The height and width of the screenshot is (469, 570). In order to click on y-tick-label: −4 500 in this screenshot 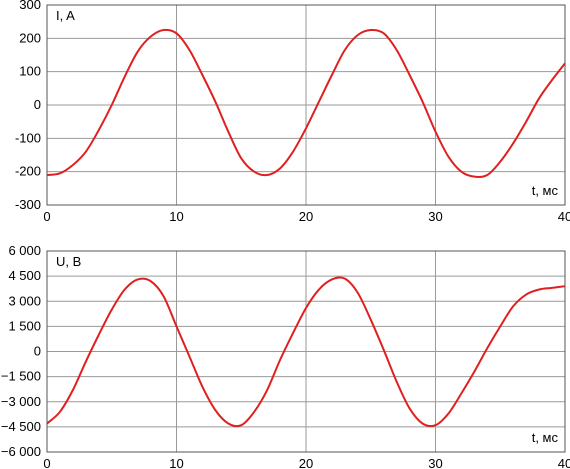, I will do `click(21, 426)`.